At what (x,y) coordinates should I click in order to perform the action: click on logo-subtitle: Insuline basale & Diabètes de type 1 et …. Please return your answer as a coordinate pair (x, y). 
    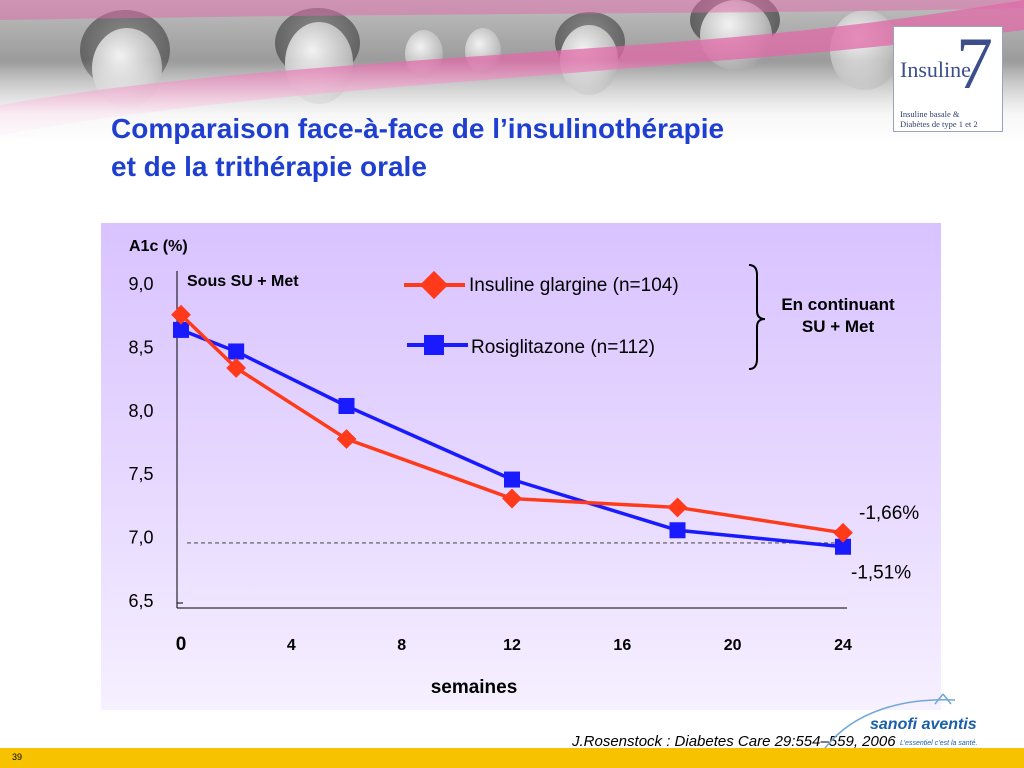
    Looking at the image, I should click on (950, 119).